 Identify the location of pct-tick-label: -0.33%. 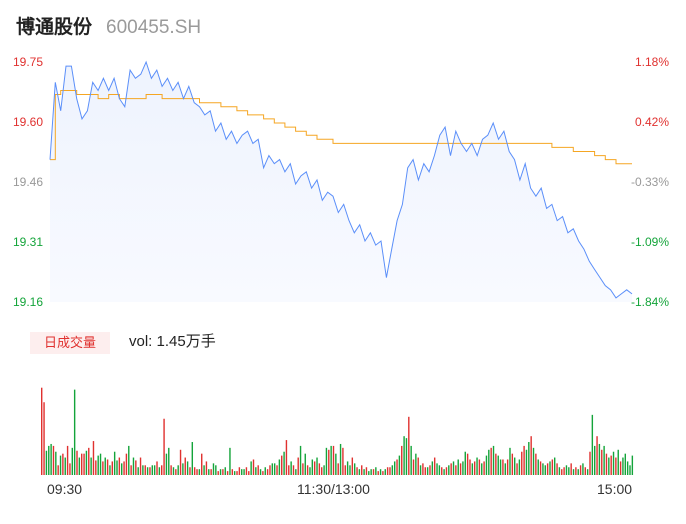
(649, 182).